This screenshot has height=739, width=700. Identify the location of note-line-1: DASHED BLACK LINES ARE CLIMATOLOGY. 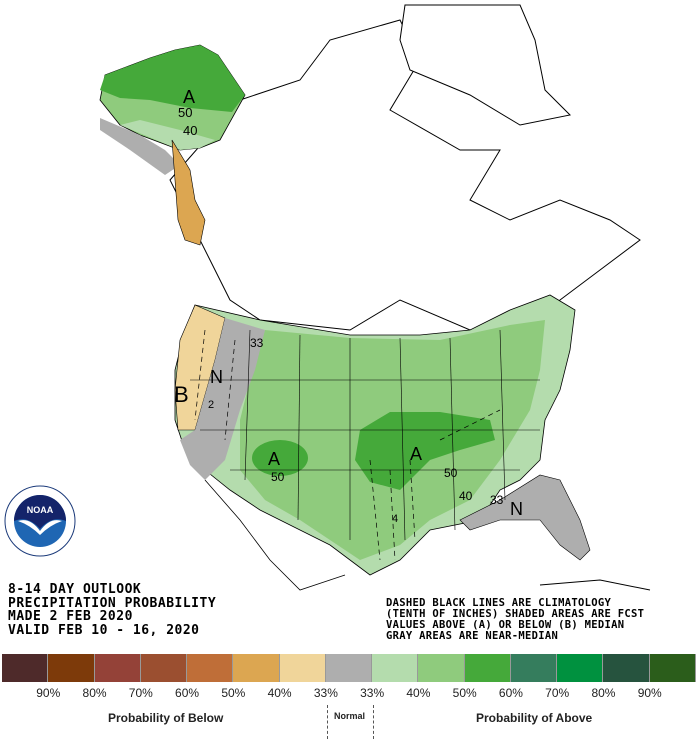
(499, 603).